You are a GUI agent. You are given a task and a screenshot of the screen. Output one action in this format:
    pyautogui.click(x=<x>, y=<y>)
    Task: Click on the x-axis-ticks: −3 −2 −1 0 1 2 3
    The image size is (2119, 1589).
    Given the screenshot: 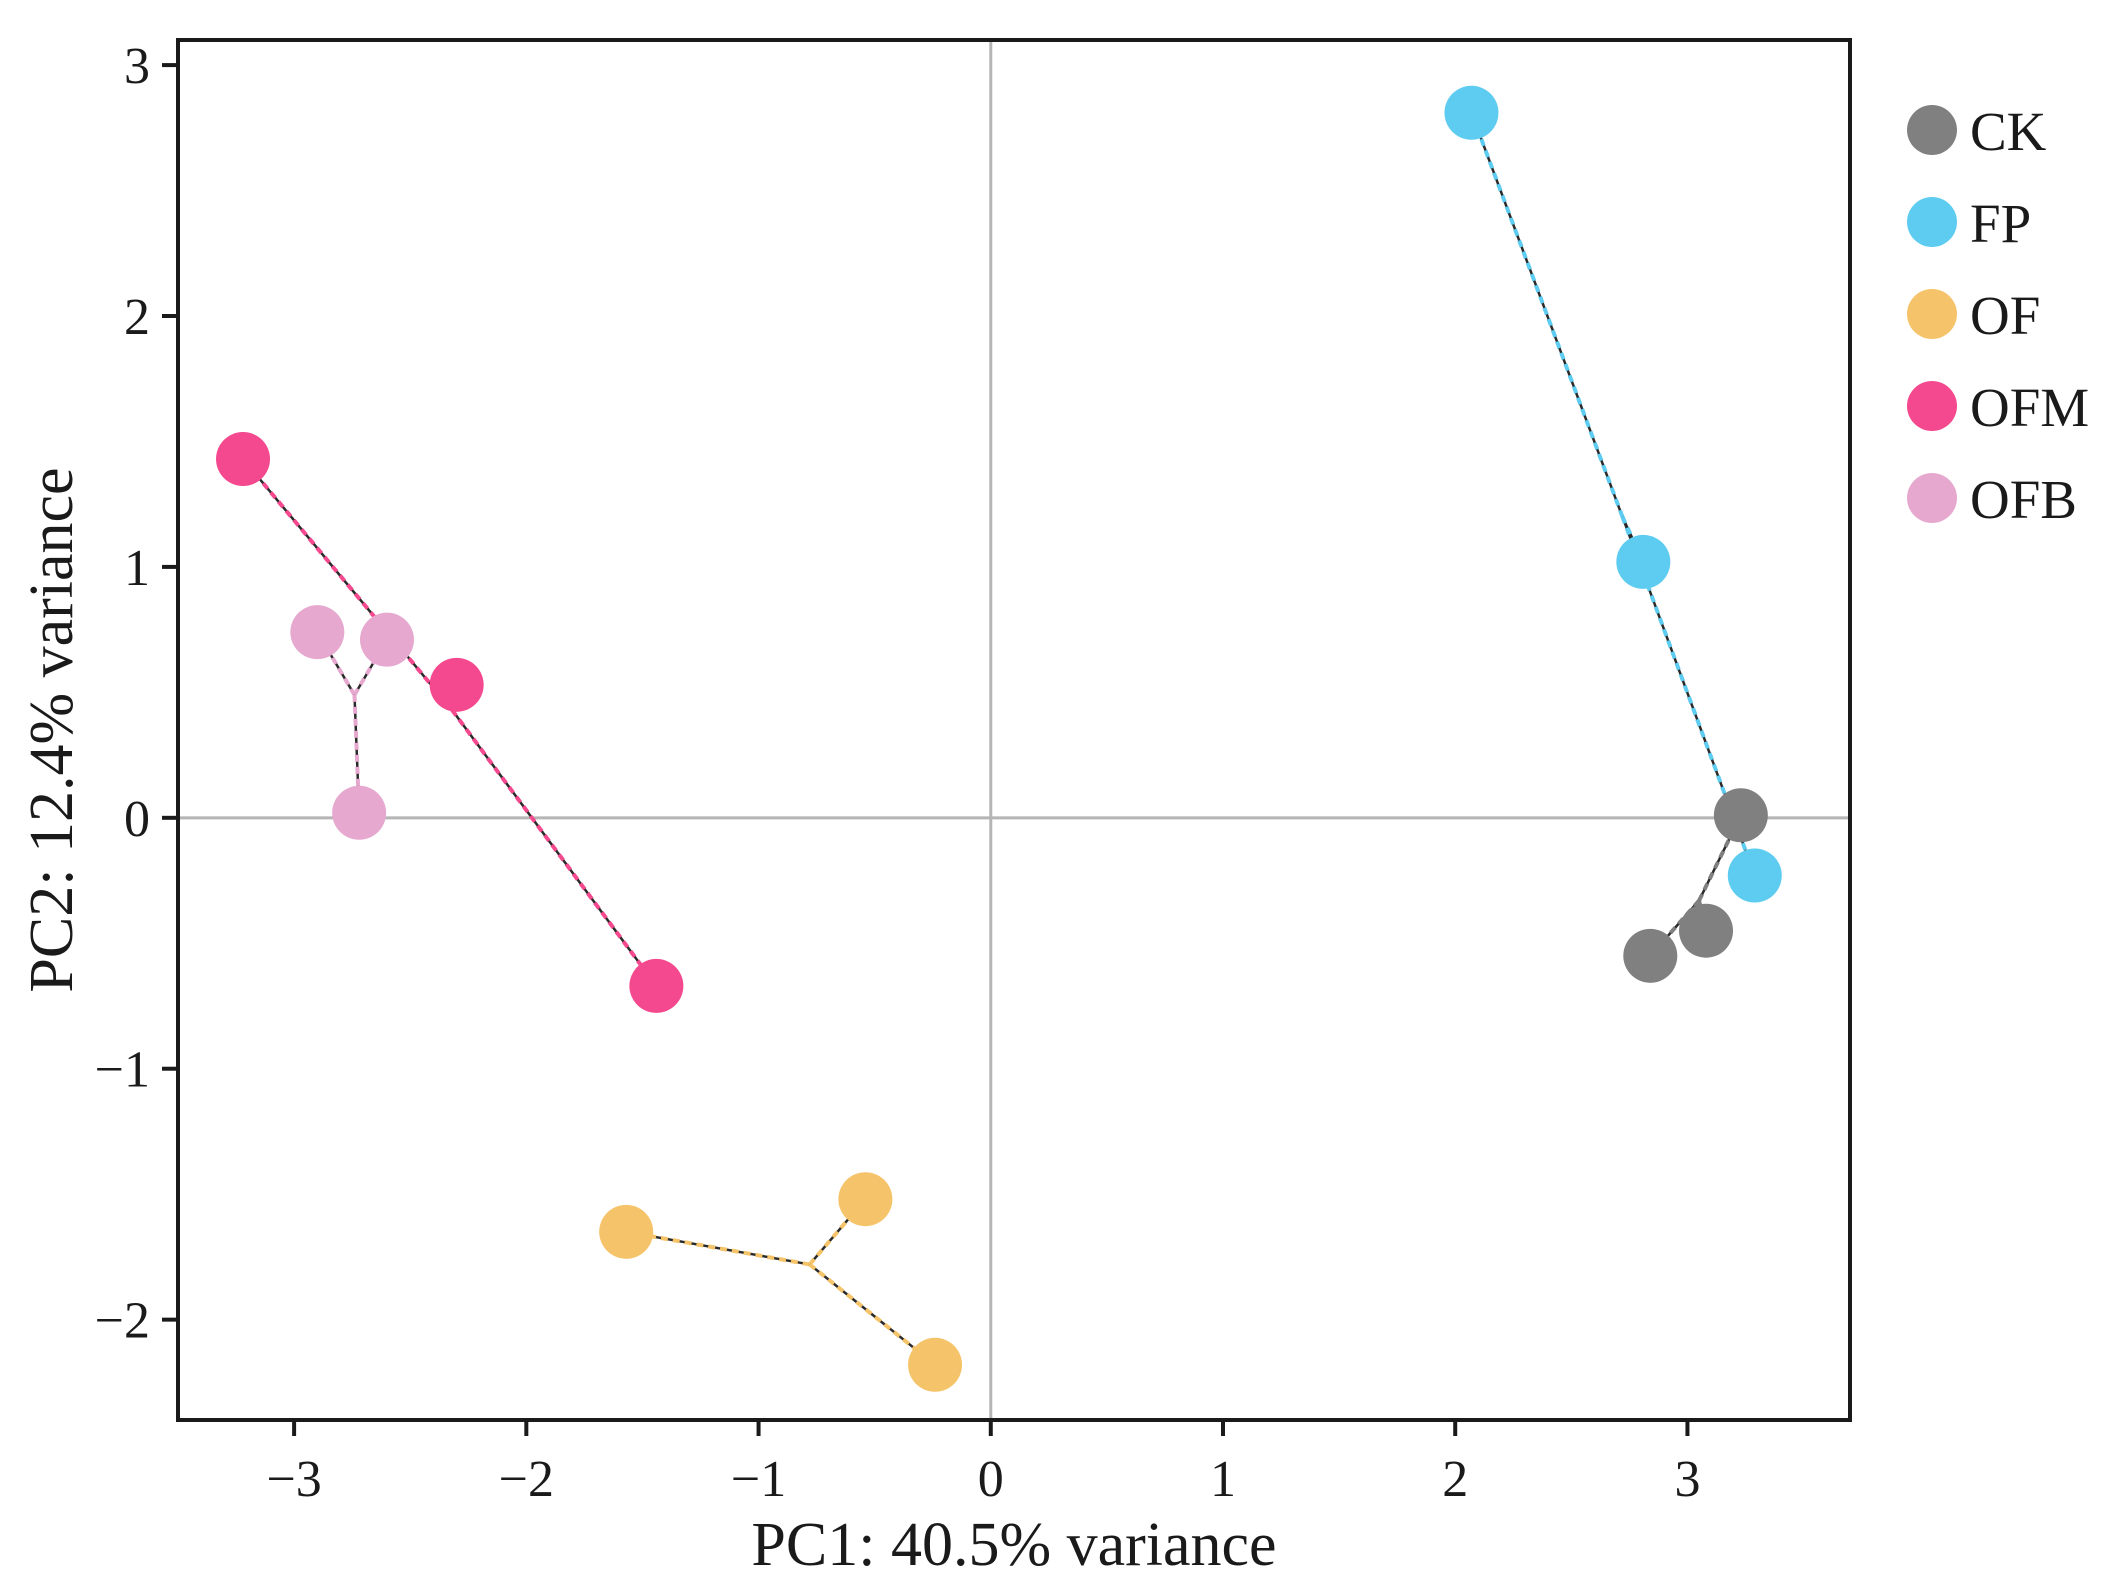 What is the action you would take?
    pyautogui.click(x=983, y=1464)
    